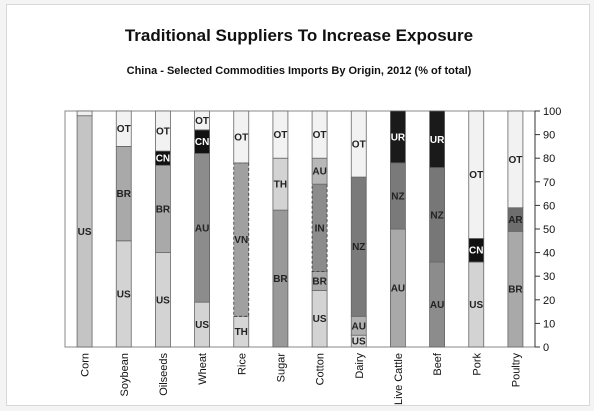  Describe the element at coordinates (546, 348) in the screenshot. I see `y-tick-label: 0` at that location.